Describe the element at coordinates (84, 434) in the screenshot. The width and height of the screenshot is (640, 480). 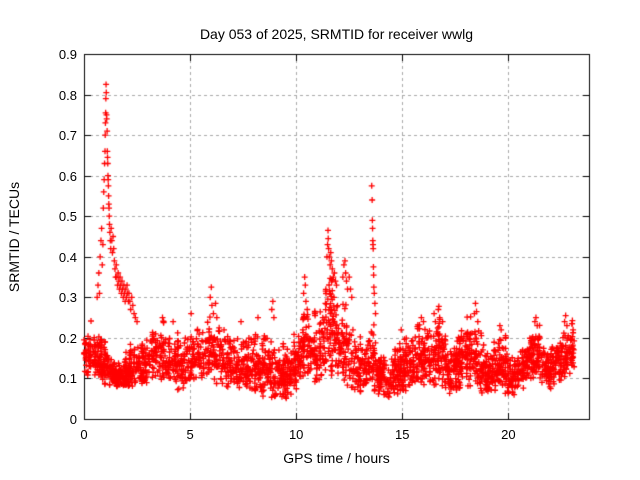
I see `x-tick-label: 0` at that location.